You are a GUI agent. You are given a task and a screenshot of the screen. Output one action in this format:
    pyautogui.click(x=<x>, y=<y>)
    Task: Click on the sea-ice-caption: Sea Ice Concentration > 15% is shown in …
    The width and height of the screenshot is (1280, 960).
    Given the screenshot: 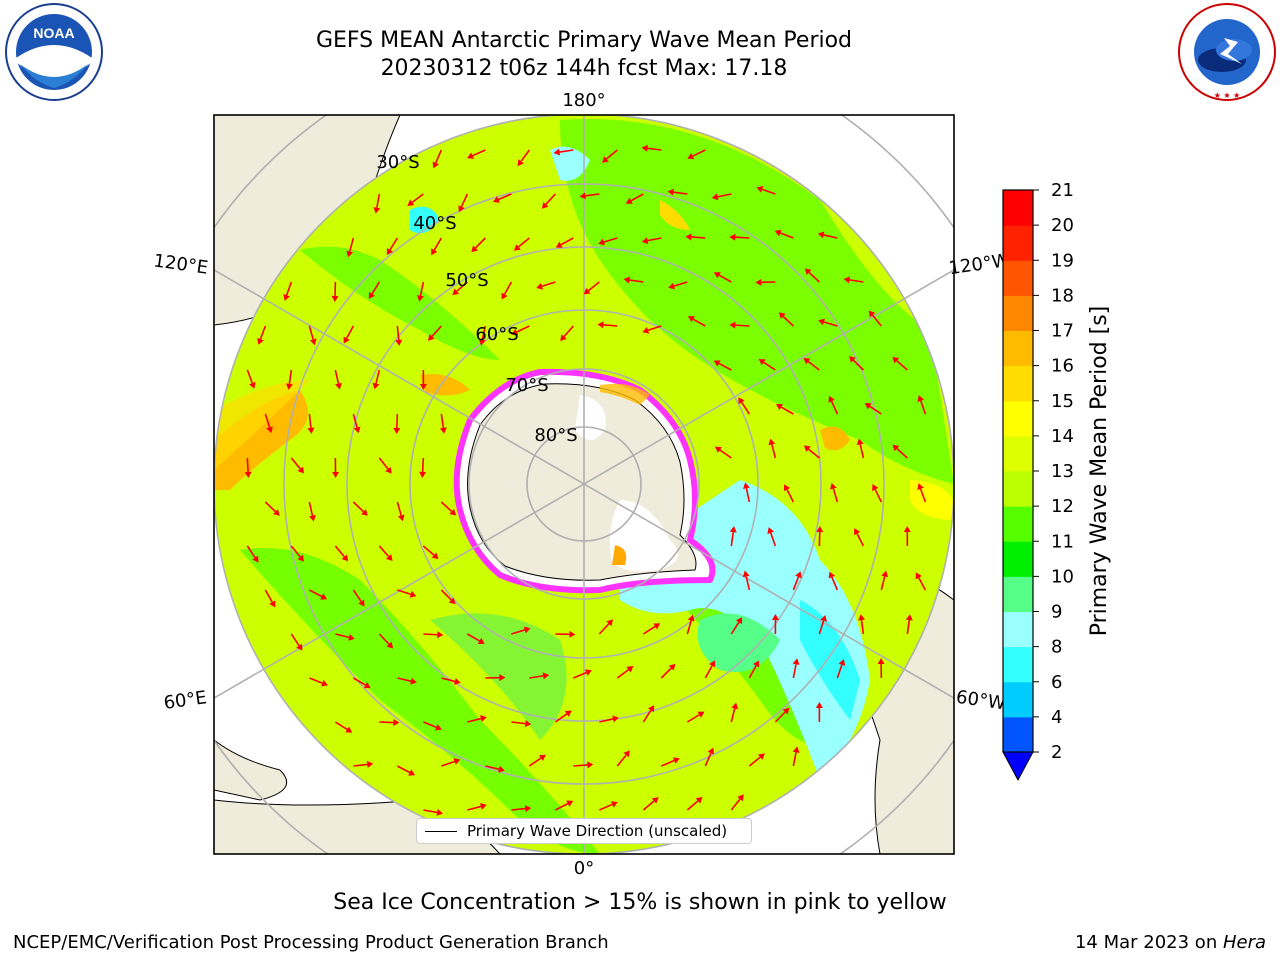 What is the action you would take?
    pyautogui.click(x=640, y=902)
    